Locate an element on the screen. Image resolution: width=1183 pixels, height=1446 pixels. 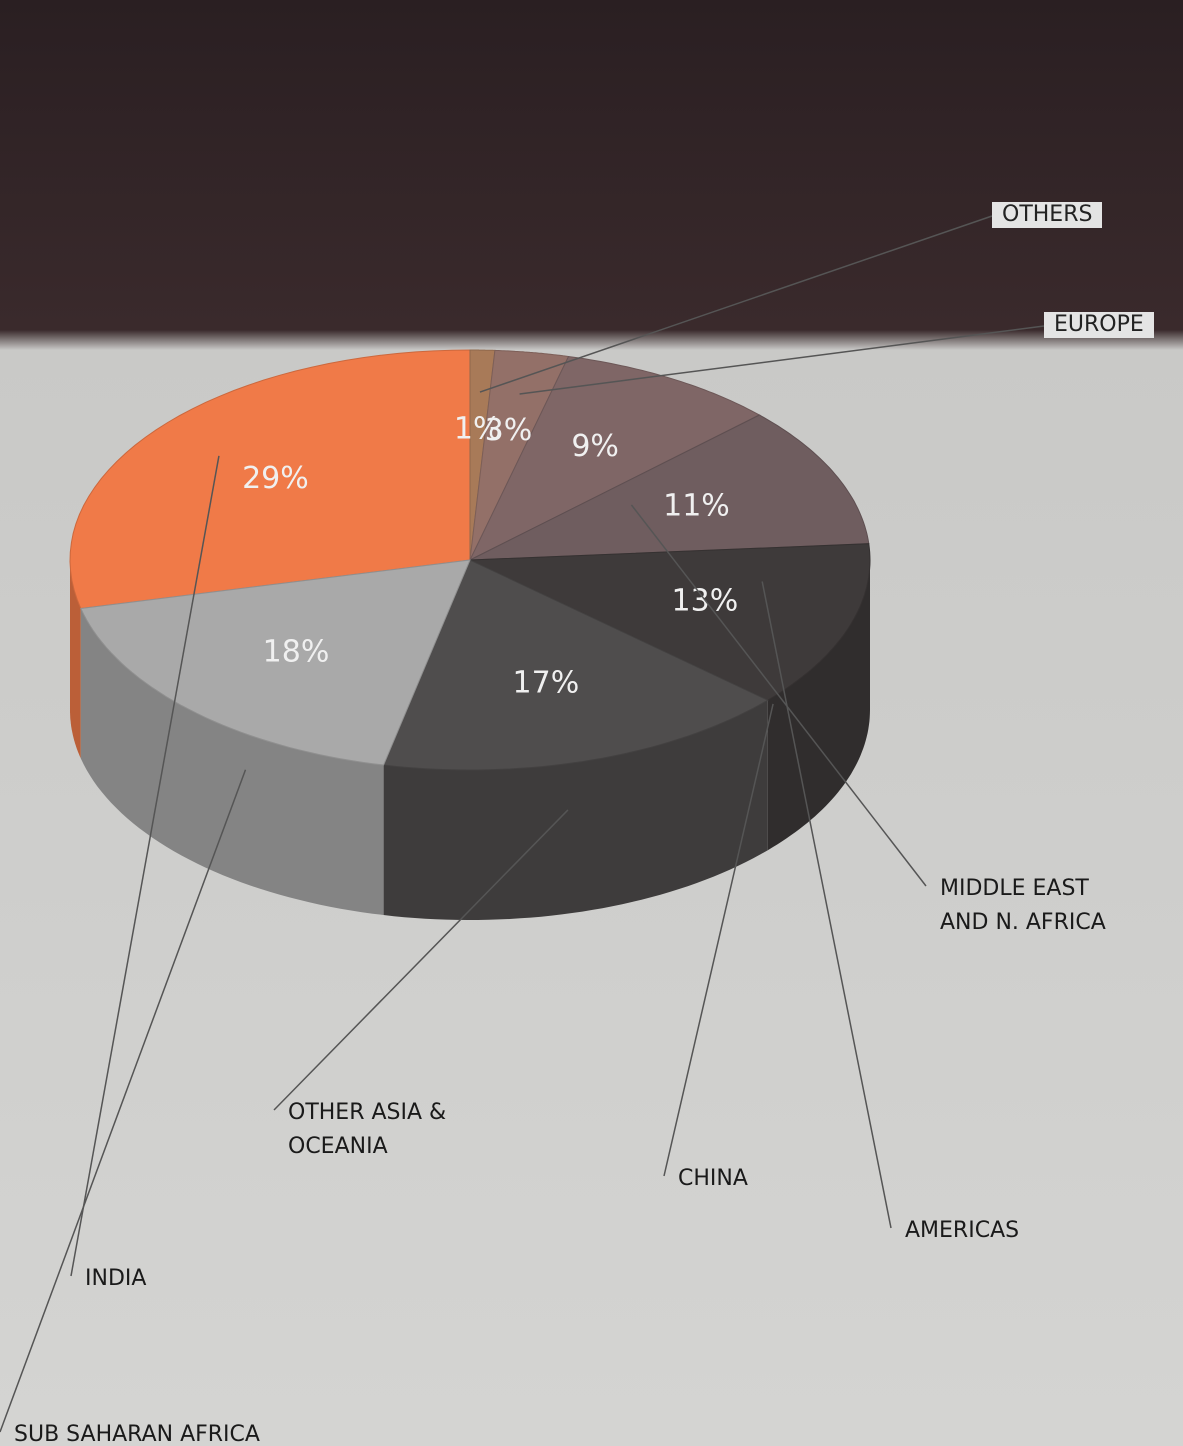
category-label: MIDDLE EAST AND N. AFRICA is located at coordinates (1023, 905).